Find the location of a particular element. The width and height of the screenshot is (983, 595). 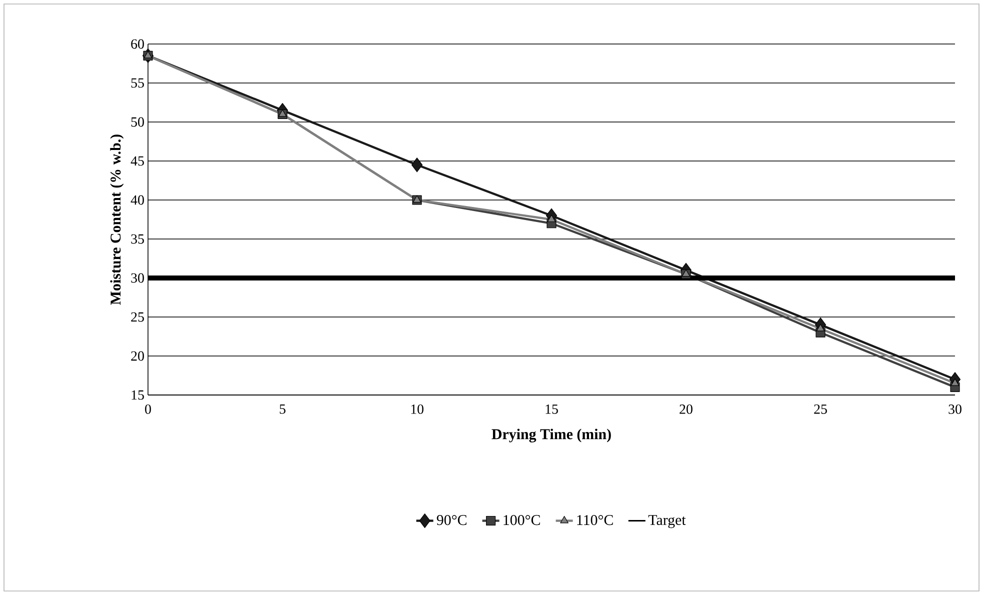

x-tick-label: 5 is located at coordinates (283, 409).